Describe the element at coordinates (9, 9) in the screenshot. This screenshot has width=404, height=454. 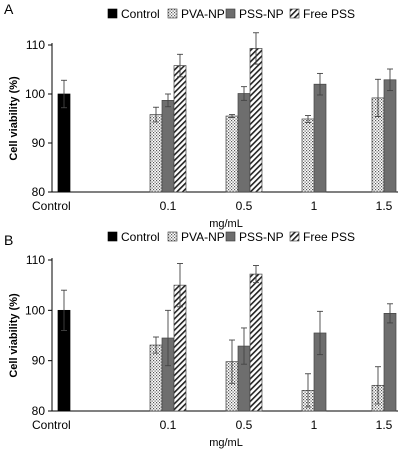
I see `panel-label: A` at that location.